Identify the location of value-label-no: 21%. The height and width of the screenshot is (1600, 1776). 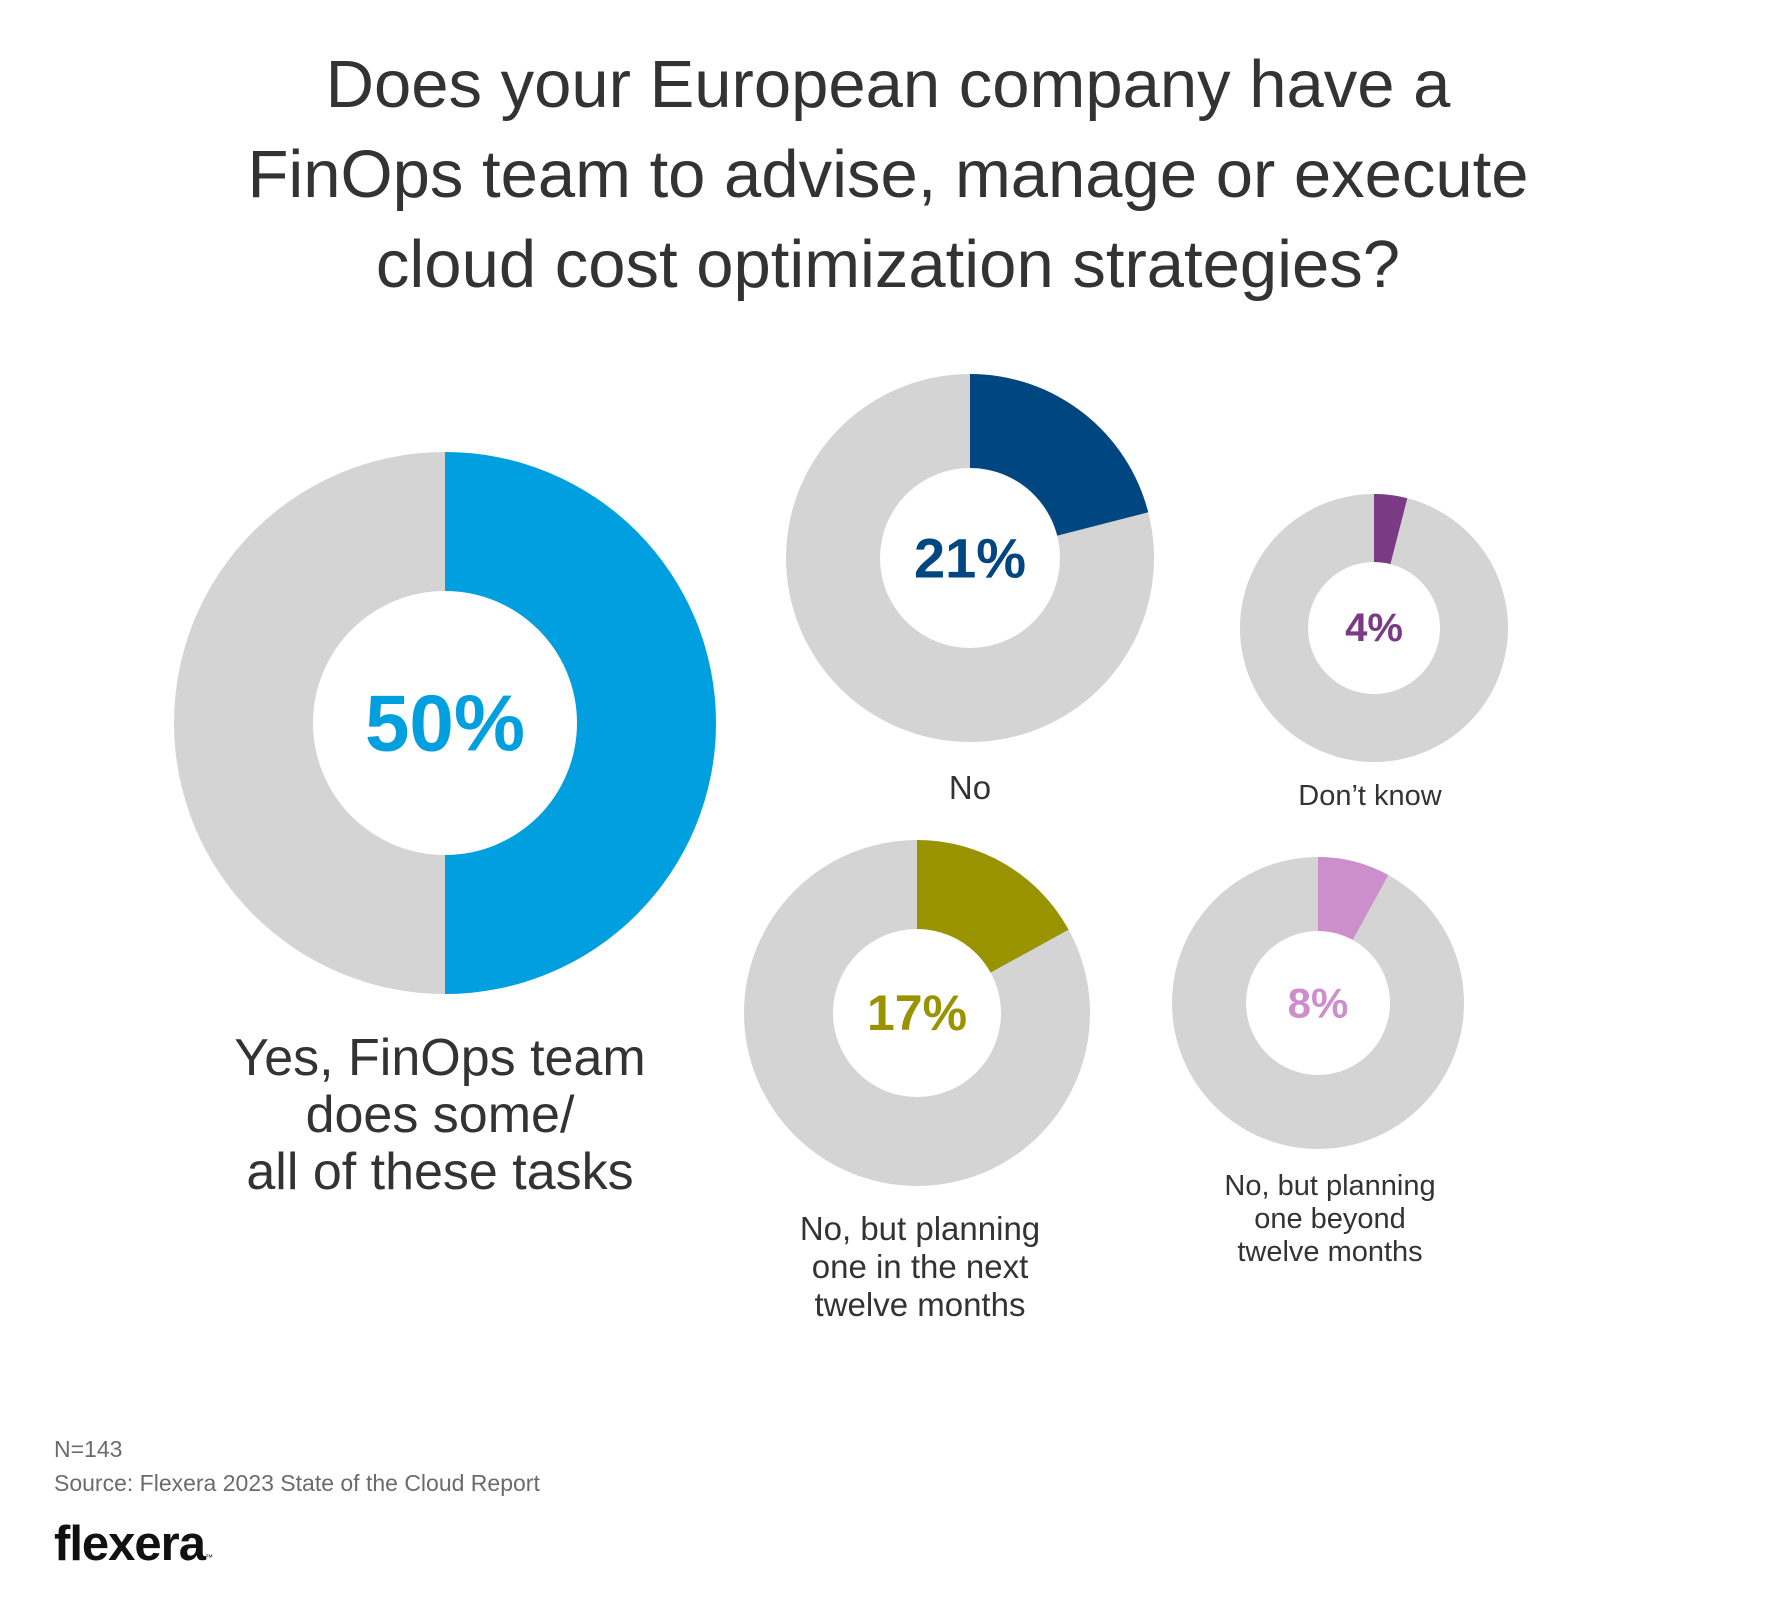
(970, 558).